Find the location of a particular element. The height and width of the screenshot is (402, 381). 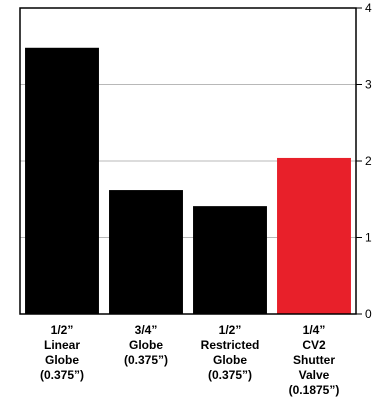

x-category-label-line: Linear is located at coordinates (62, 345).